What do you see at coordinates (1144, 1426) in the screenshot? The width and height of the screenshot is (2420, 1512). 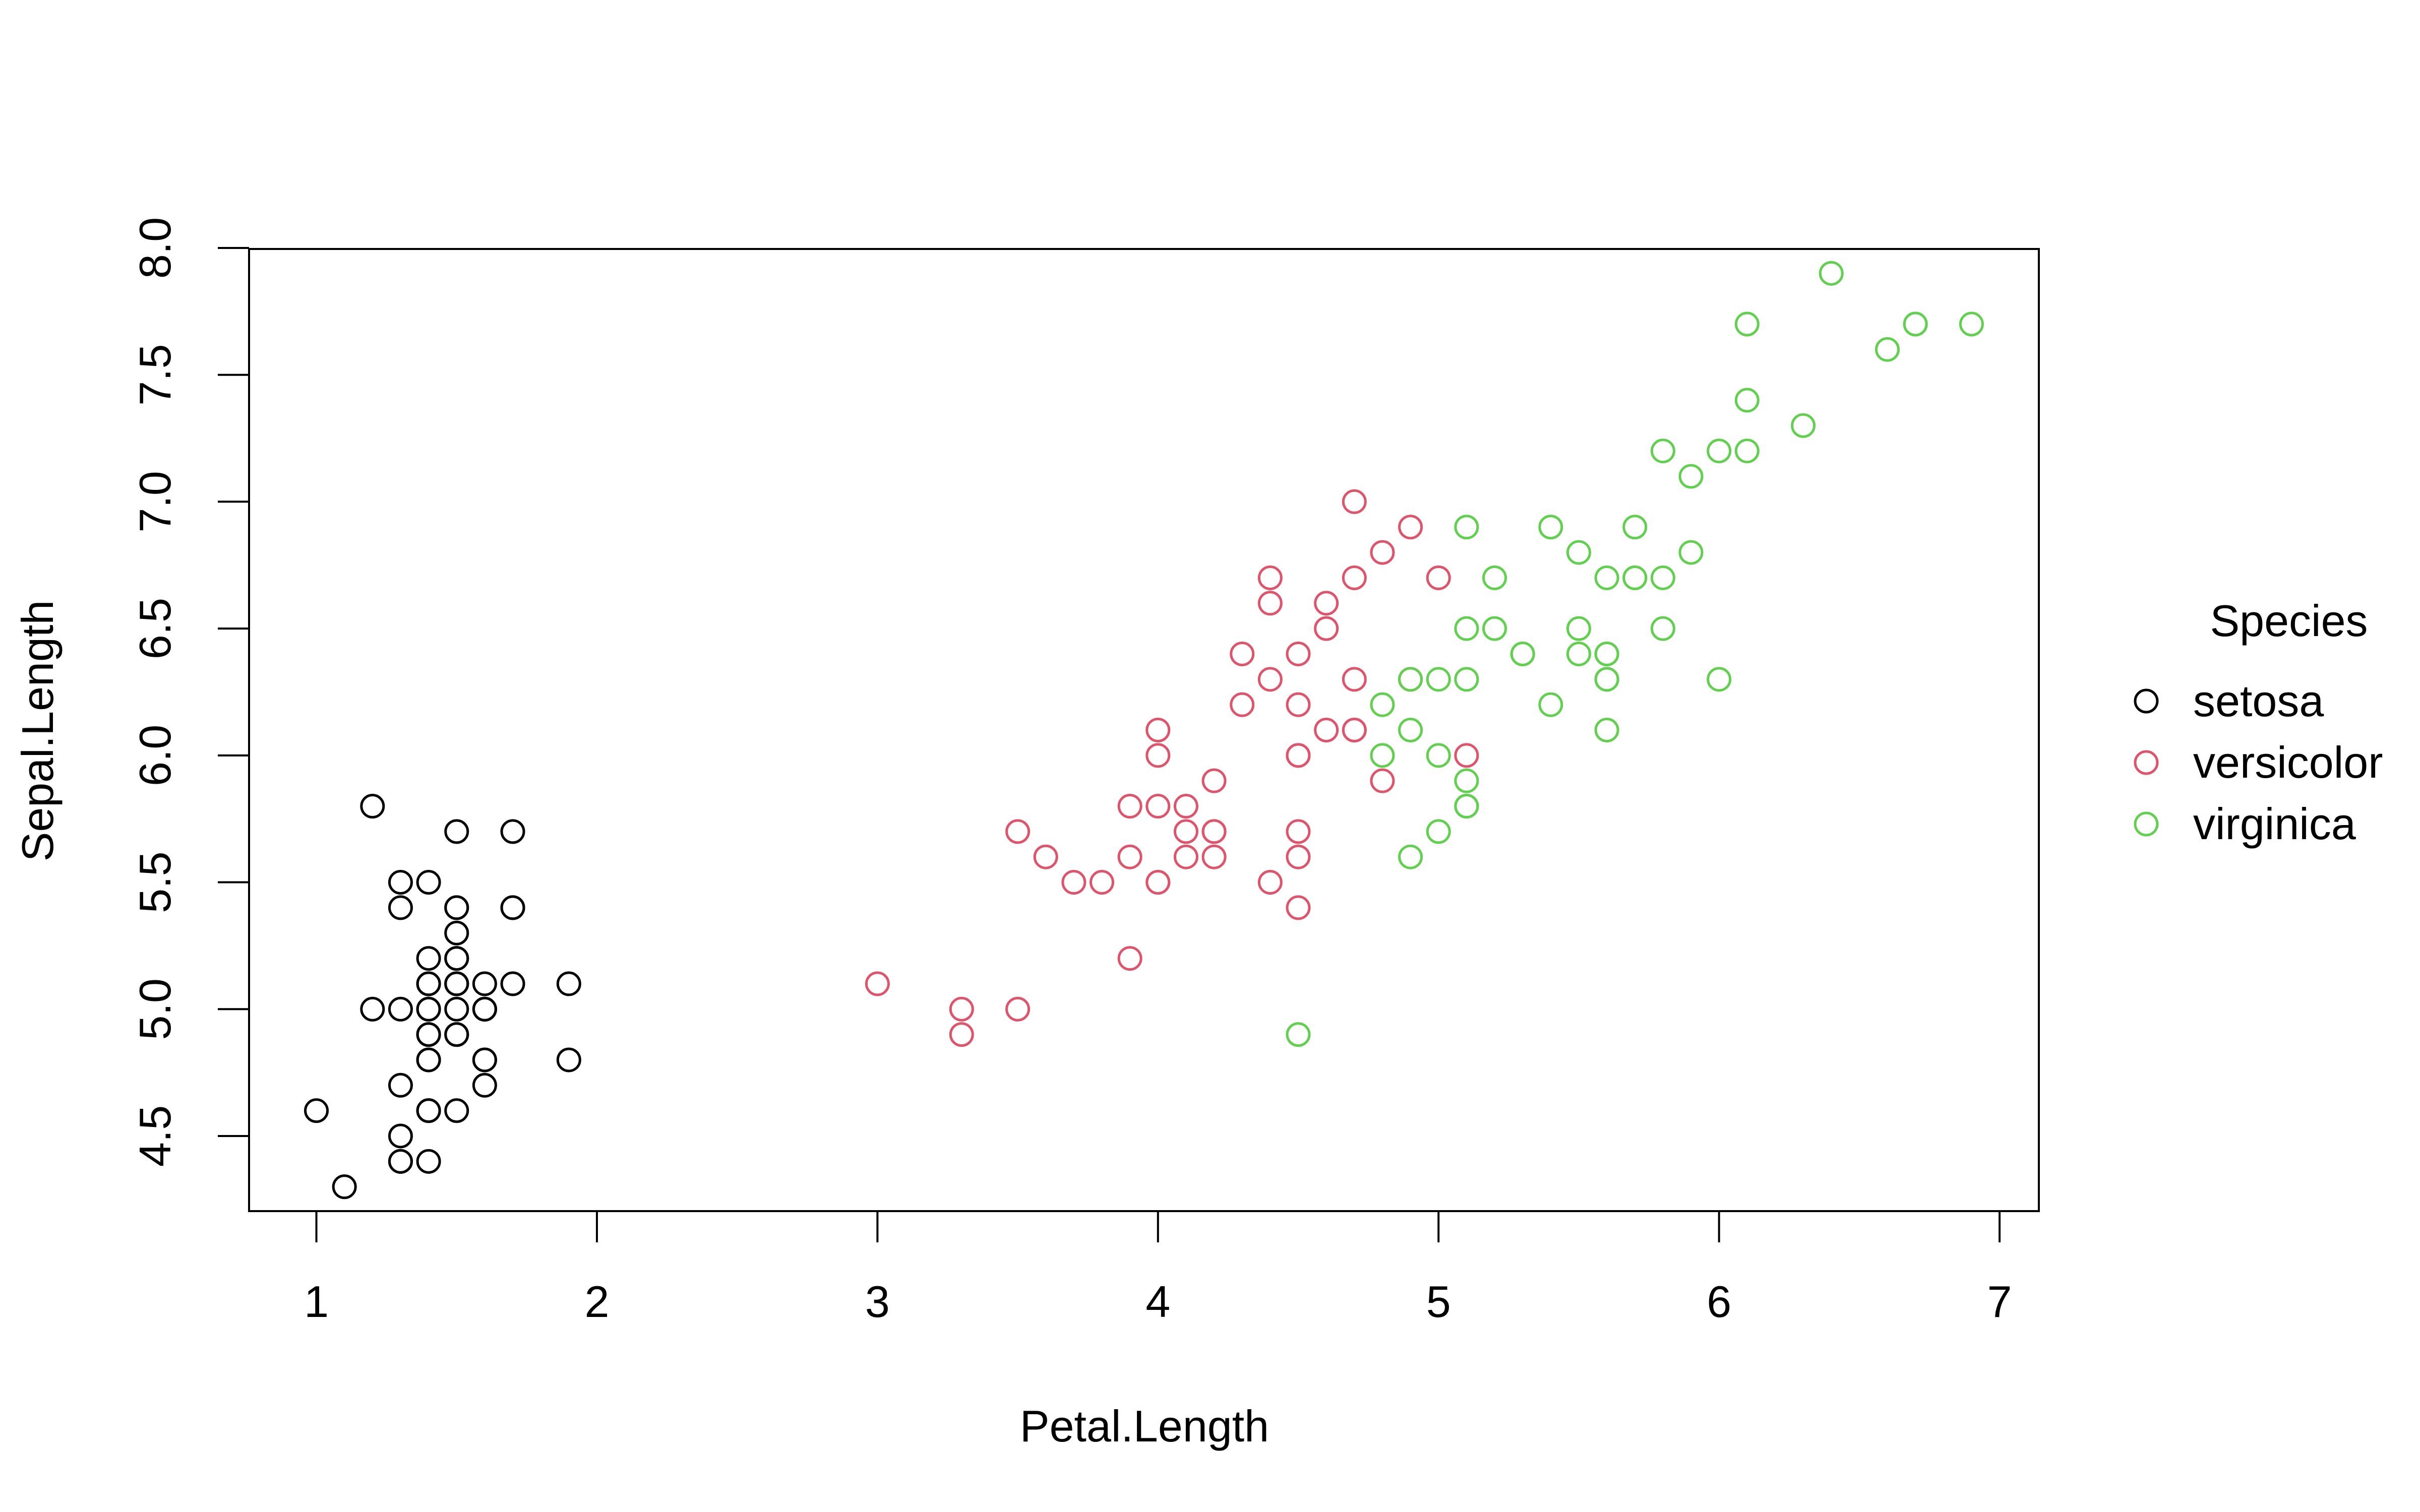 I see `x-axis-label: Petal.Length` at bounding box center [1144, 1426].